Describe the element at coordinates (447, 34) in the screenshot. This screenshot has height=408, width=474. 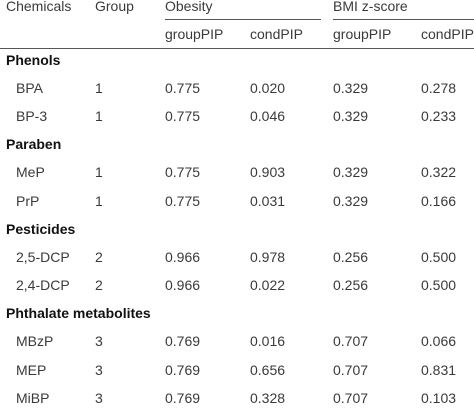
I see `subheader-bmi-condpip: condPIP` at that location.